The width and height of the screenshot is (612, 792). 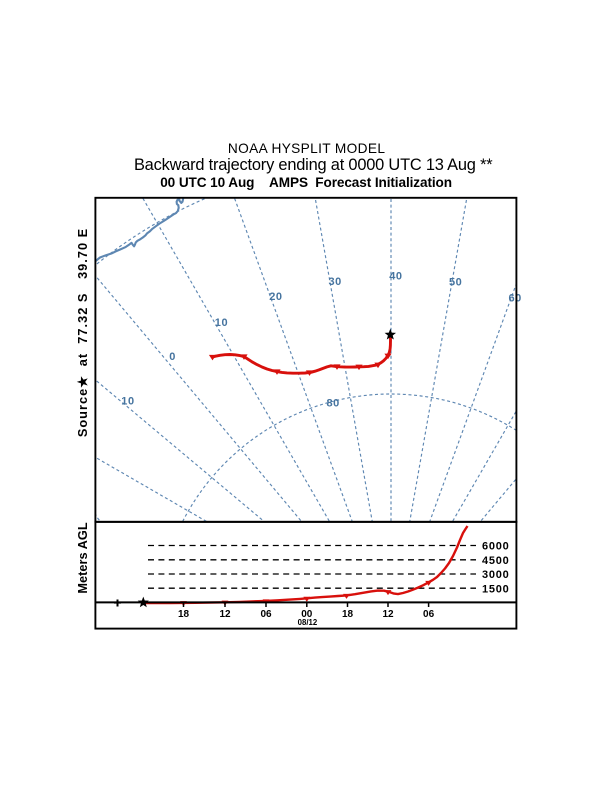 I want to click on svg-text: 60, so click(x=515, y=298).